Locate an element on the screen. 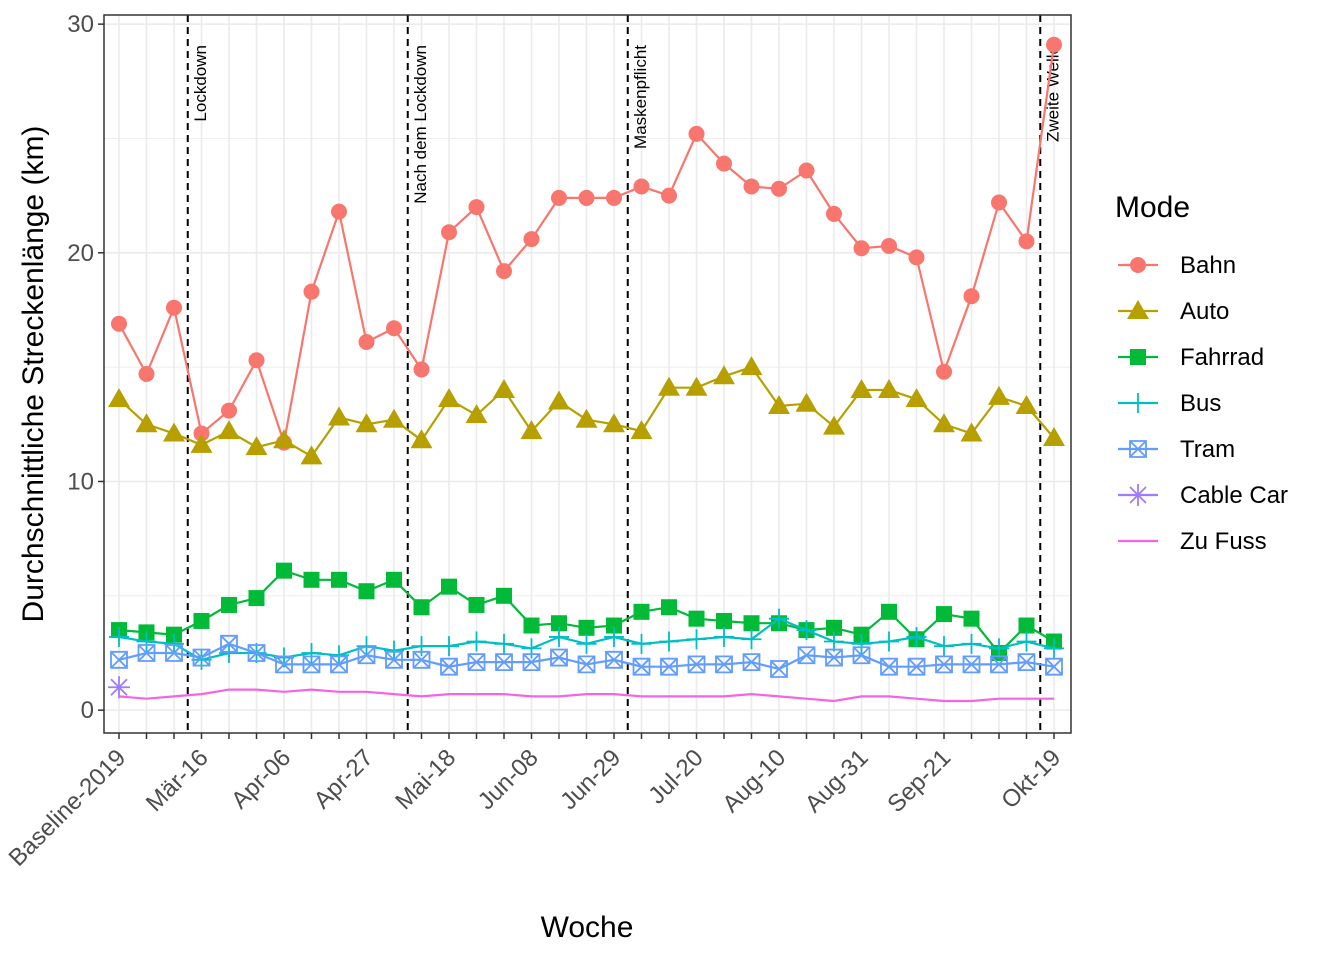  x-tick-label: Aug-31 is located at coordinates (837, 781).